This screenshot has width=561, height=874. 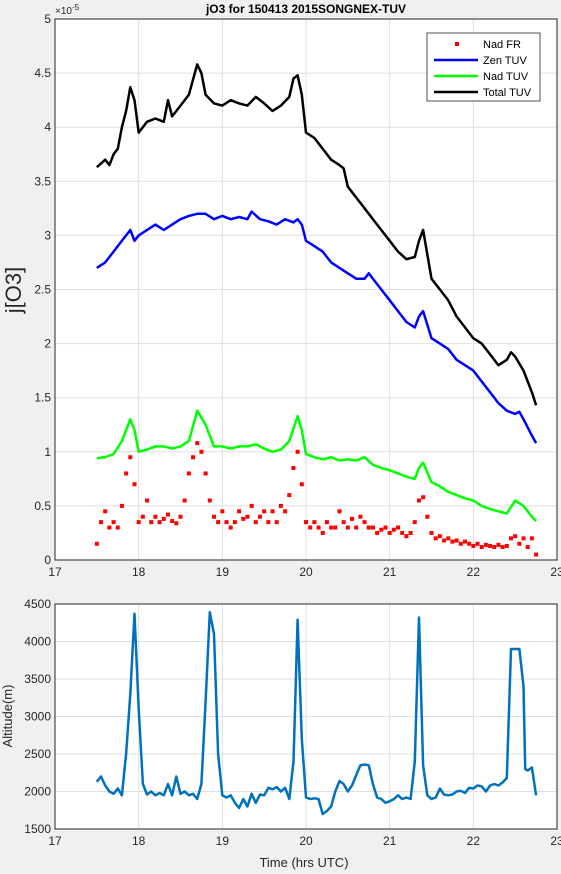 What do you see at coordinates (223, 841) in the screenshot?
I see `bottom-x-tick-label: 19` at bounding box center [223, 841].